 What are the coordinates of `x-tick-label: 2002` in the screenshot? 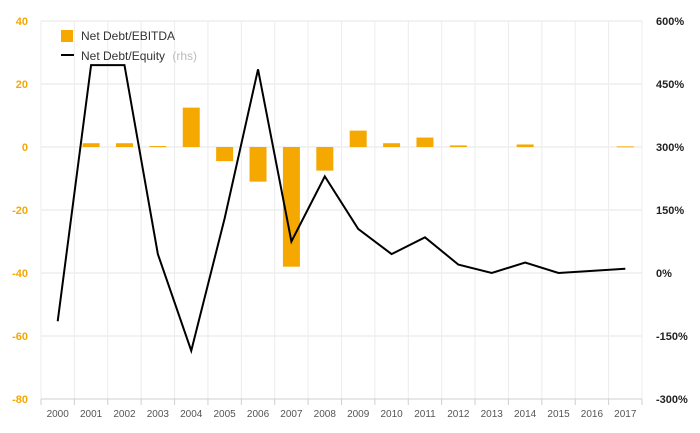 It's located at (124, 414).